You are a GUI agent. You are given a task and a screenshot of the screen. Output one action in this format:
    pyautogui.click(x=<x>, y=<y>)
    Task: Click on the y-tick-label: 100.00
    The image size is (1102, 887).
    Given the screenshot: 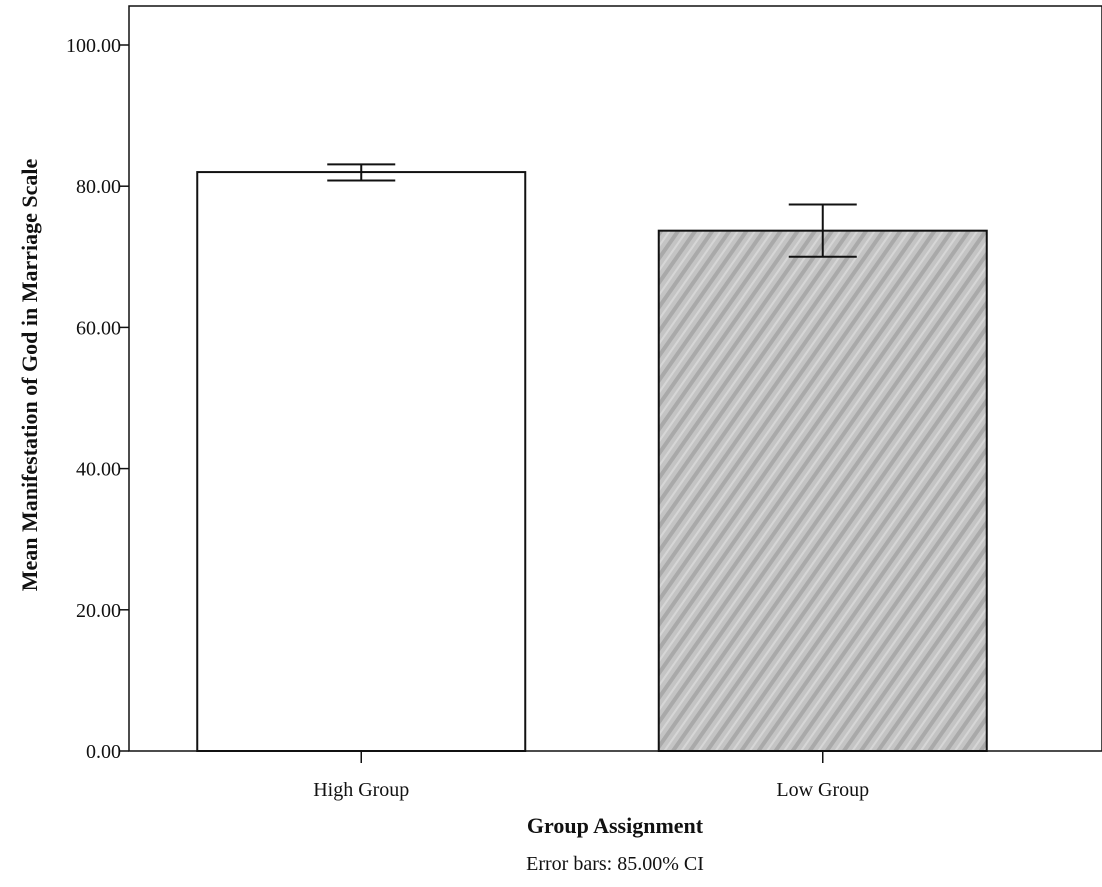 What is the action you would take?
    pyautogui.click(x=93, y=46)
    